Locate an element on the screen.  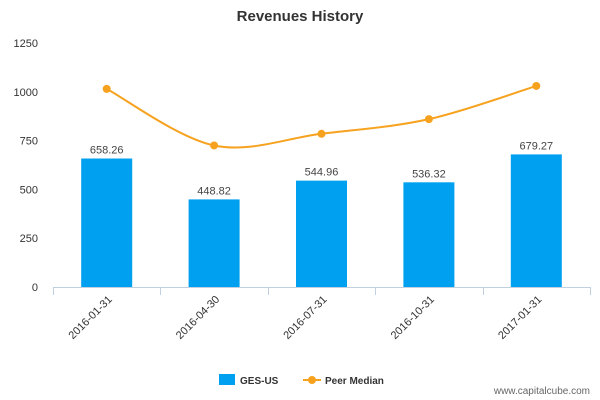
x-tick-label: 2017-01-31 is located at coordinates (520, 318).